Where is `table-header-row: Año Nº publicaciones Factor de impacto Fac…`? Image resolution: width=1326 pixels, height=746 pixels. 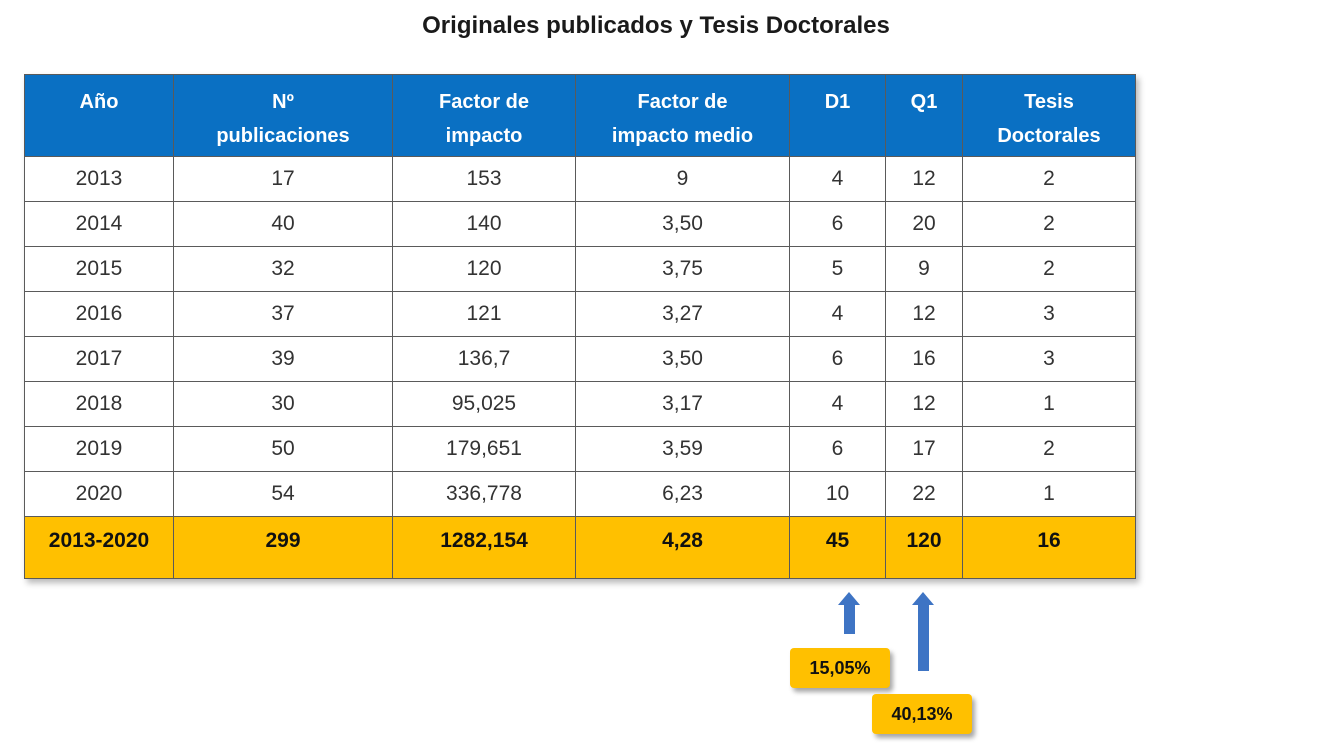 table-header-row: Año Nº publicaciones Factor de impacto Fac… is located at coordinates (580, 115).